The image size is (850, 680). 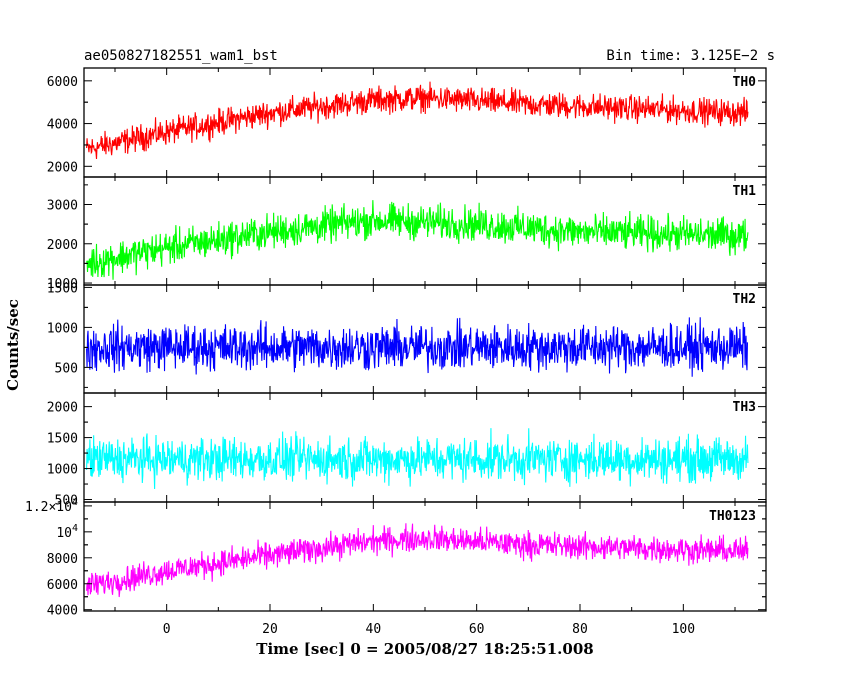 I want to click on y-tick-label: 104, so click(x=67, y=532).